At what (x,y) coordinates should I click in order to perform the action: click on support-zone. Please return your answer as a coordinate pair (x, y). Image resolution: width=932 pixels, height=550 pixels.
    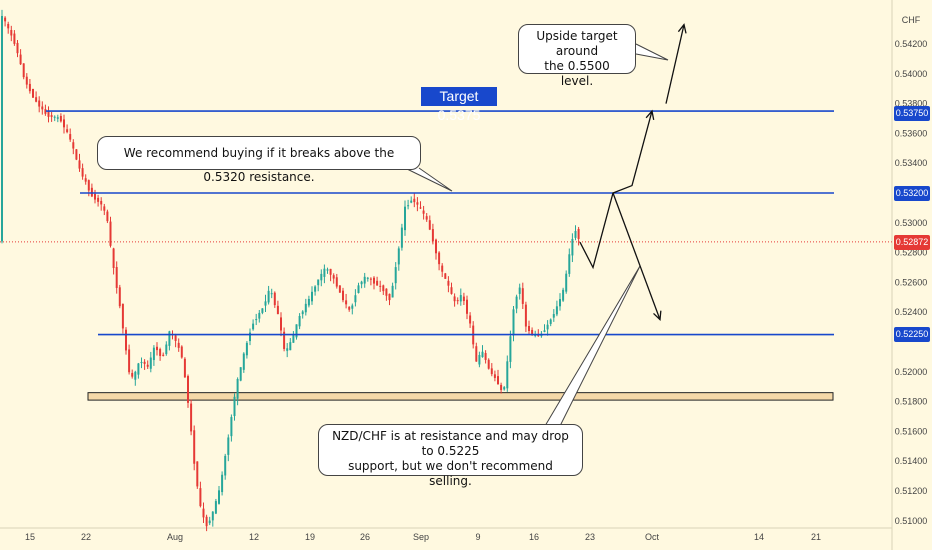
    Looking at the image, I should click on (460, 396).